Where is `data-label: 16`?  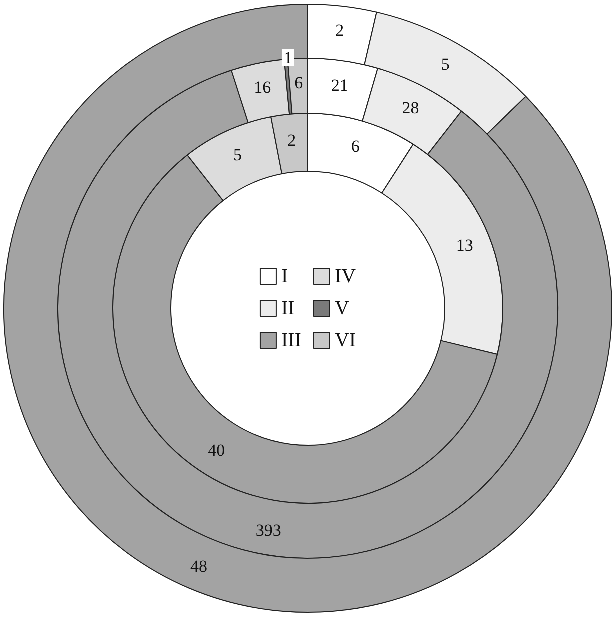
data-label: 16 is located at coordinates (263, 88).